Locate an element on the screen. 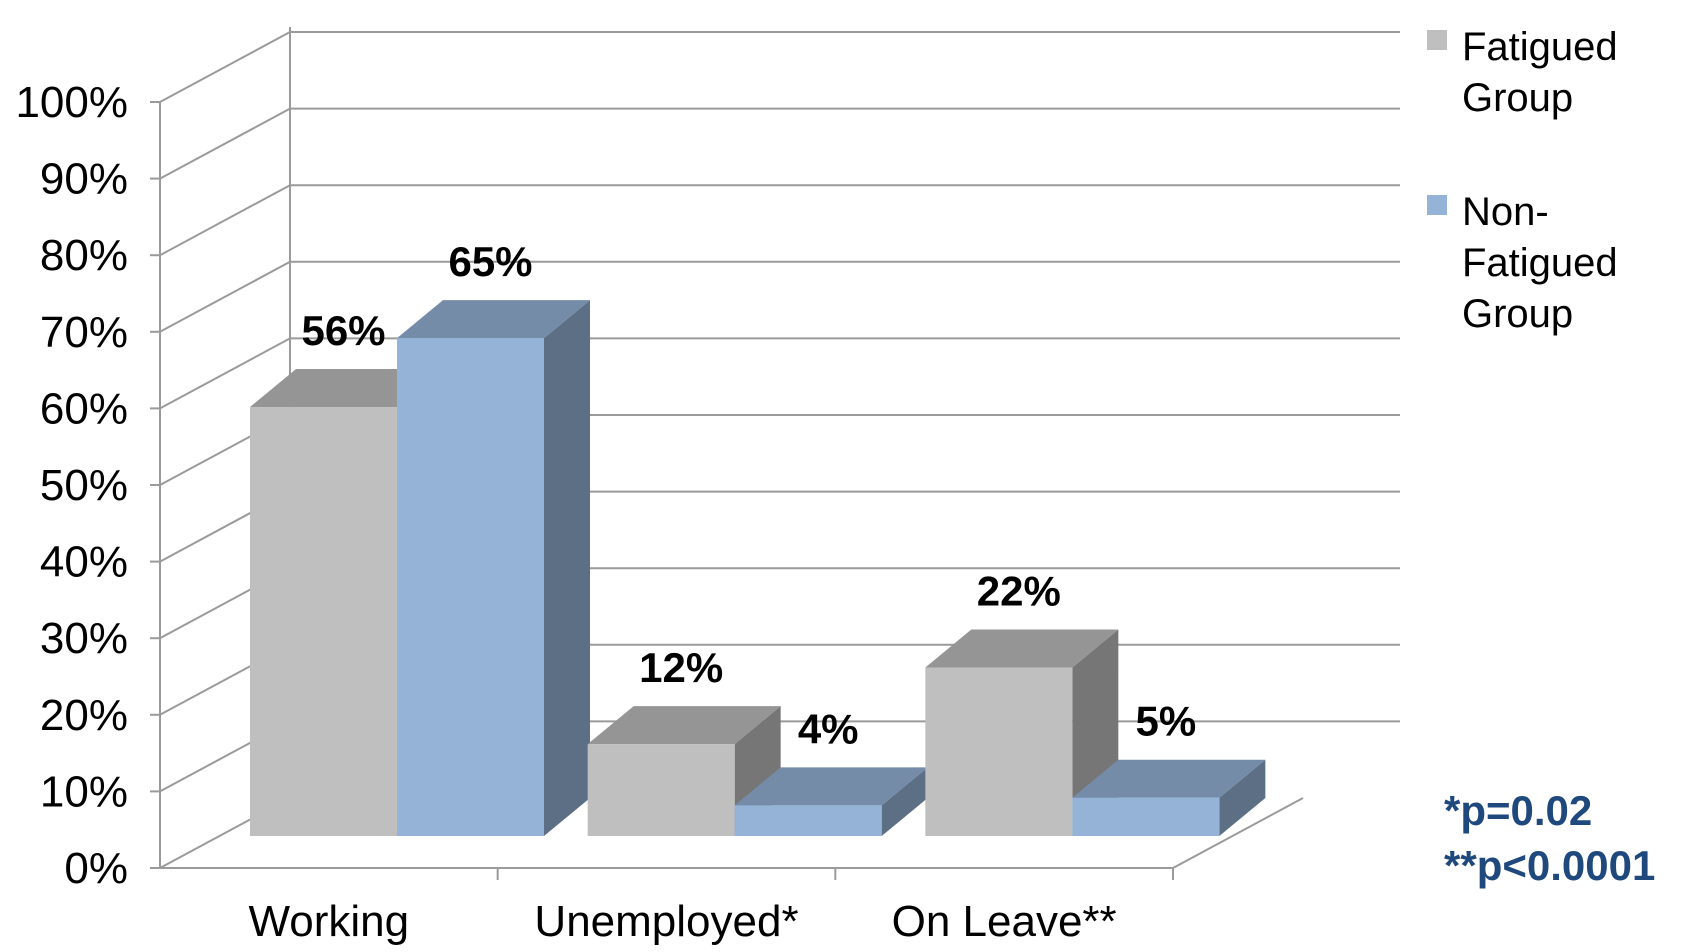 The height and width of the screenshot is (952, 1691). data-label: 4% is located at coordinates (828, 728).